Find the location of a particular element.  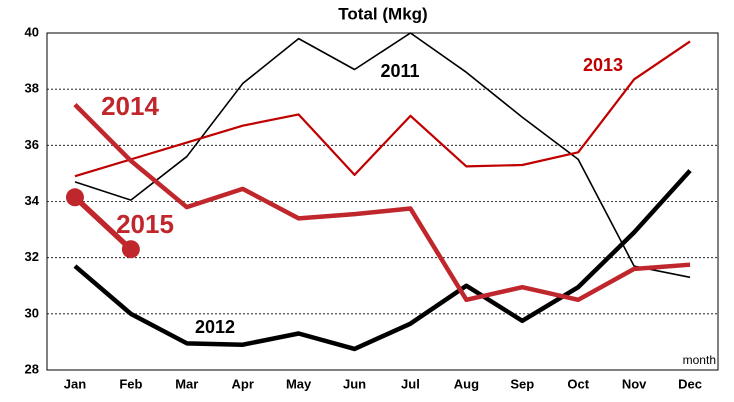

x-tick-label: Mar is located at coordinates (186, 383).